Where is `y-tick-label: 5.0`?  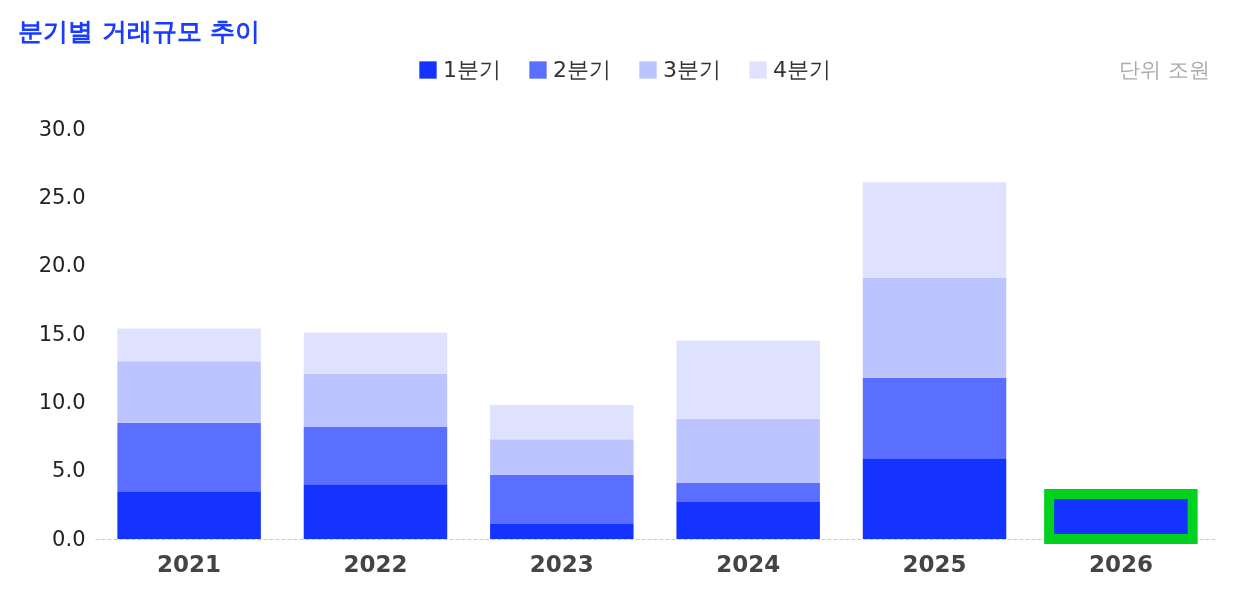
y-tick-label: 5.0 is located at coordinates (69, 470).